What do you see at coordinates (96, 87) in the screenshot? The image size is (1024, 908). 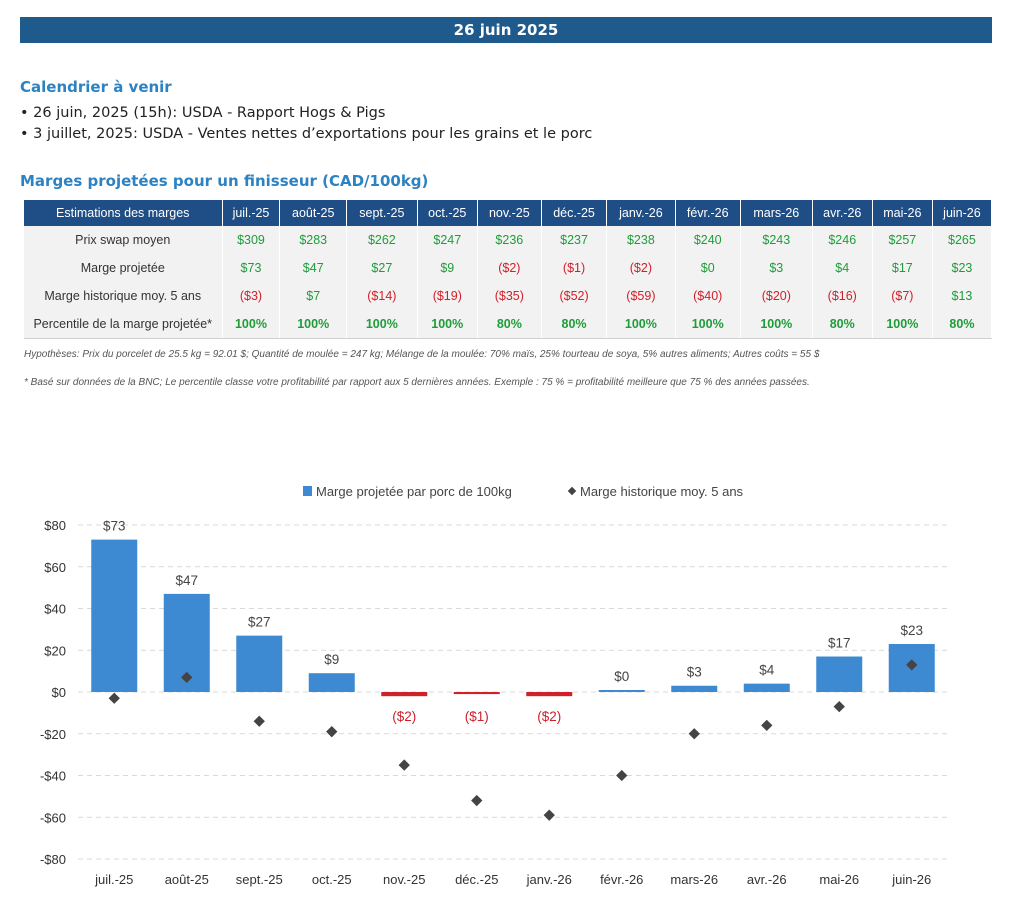 I see `calendar-title: Calendrier à venir` at bounding box center [96, 87].